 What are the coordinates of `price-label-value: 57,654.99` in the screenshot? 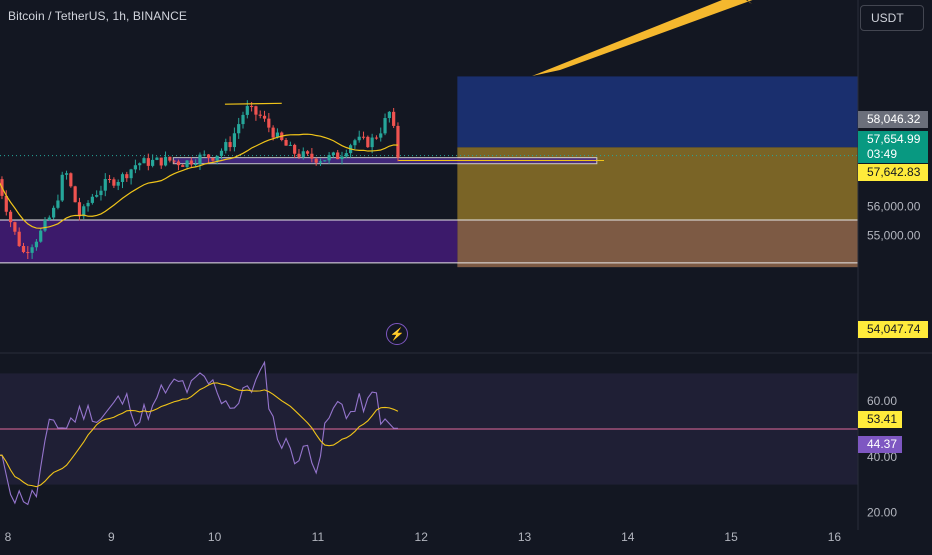 It's located at (894, 139).